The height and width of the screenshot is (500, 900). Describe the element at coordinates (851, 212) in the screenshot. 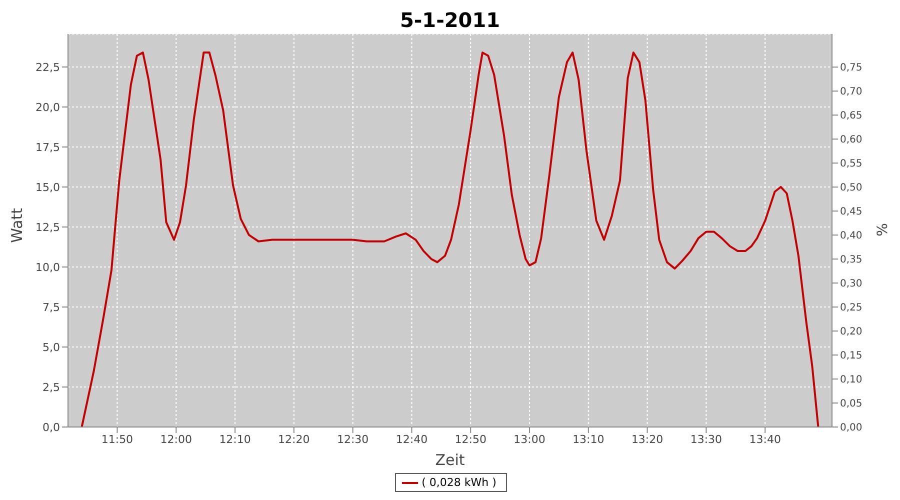

I see `y2-tick-label: 0,45` at that location.